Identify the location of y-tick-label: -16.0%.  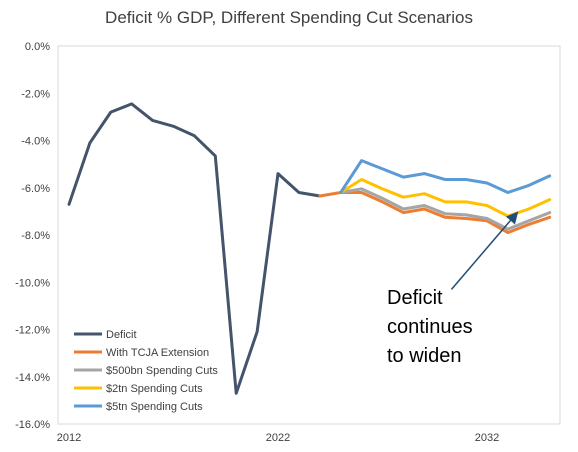
(32, 425).